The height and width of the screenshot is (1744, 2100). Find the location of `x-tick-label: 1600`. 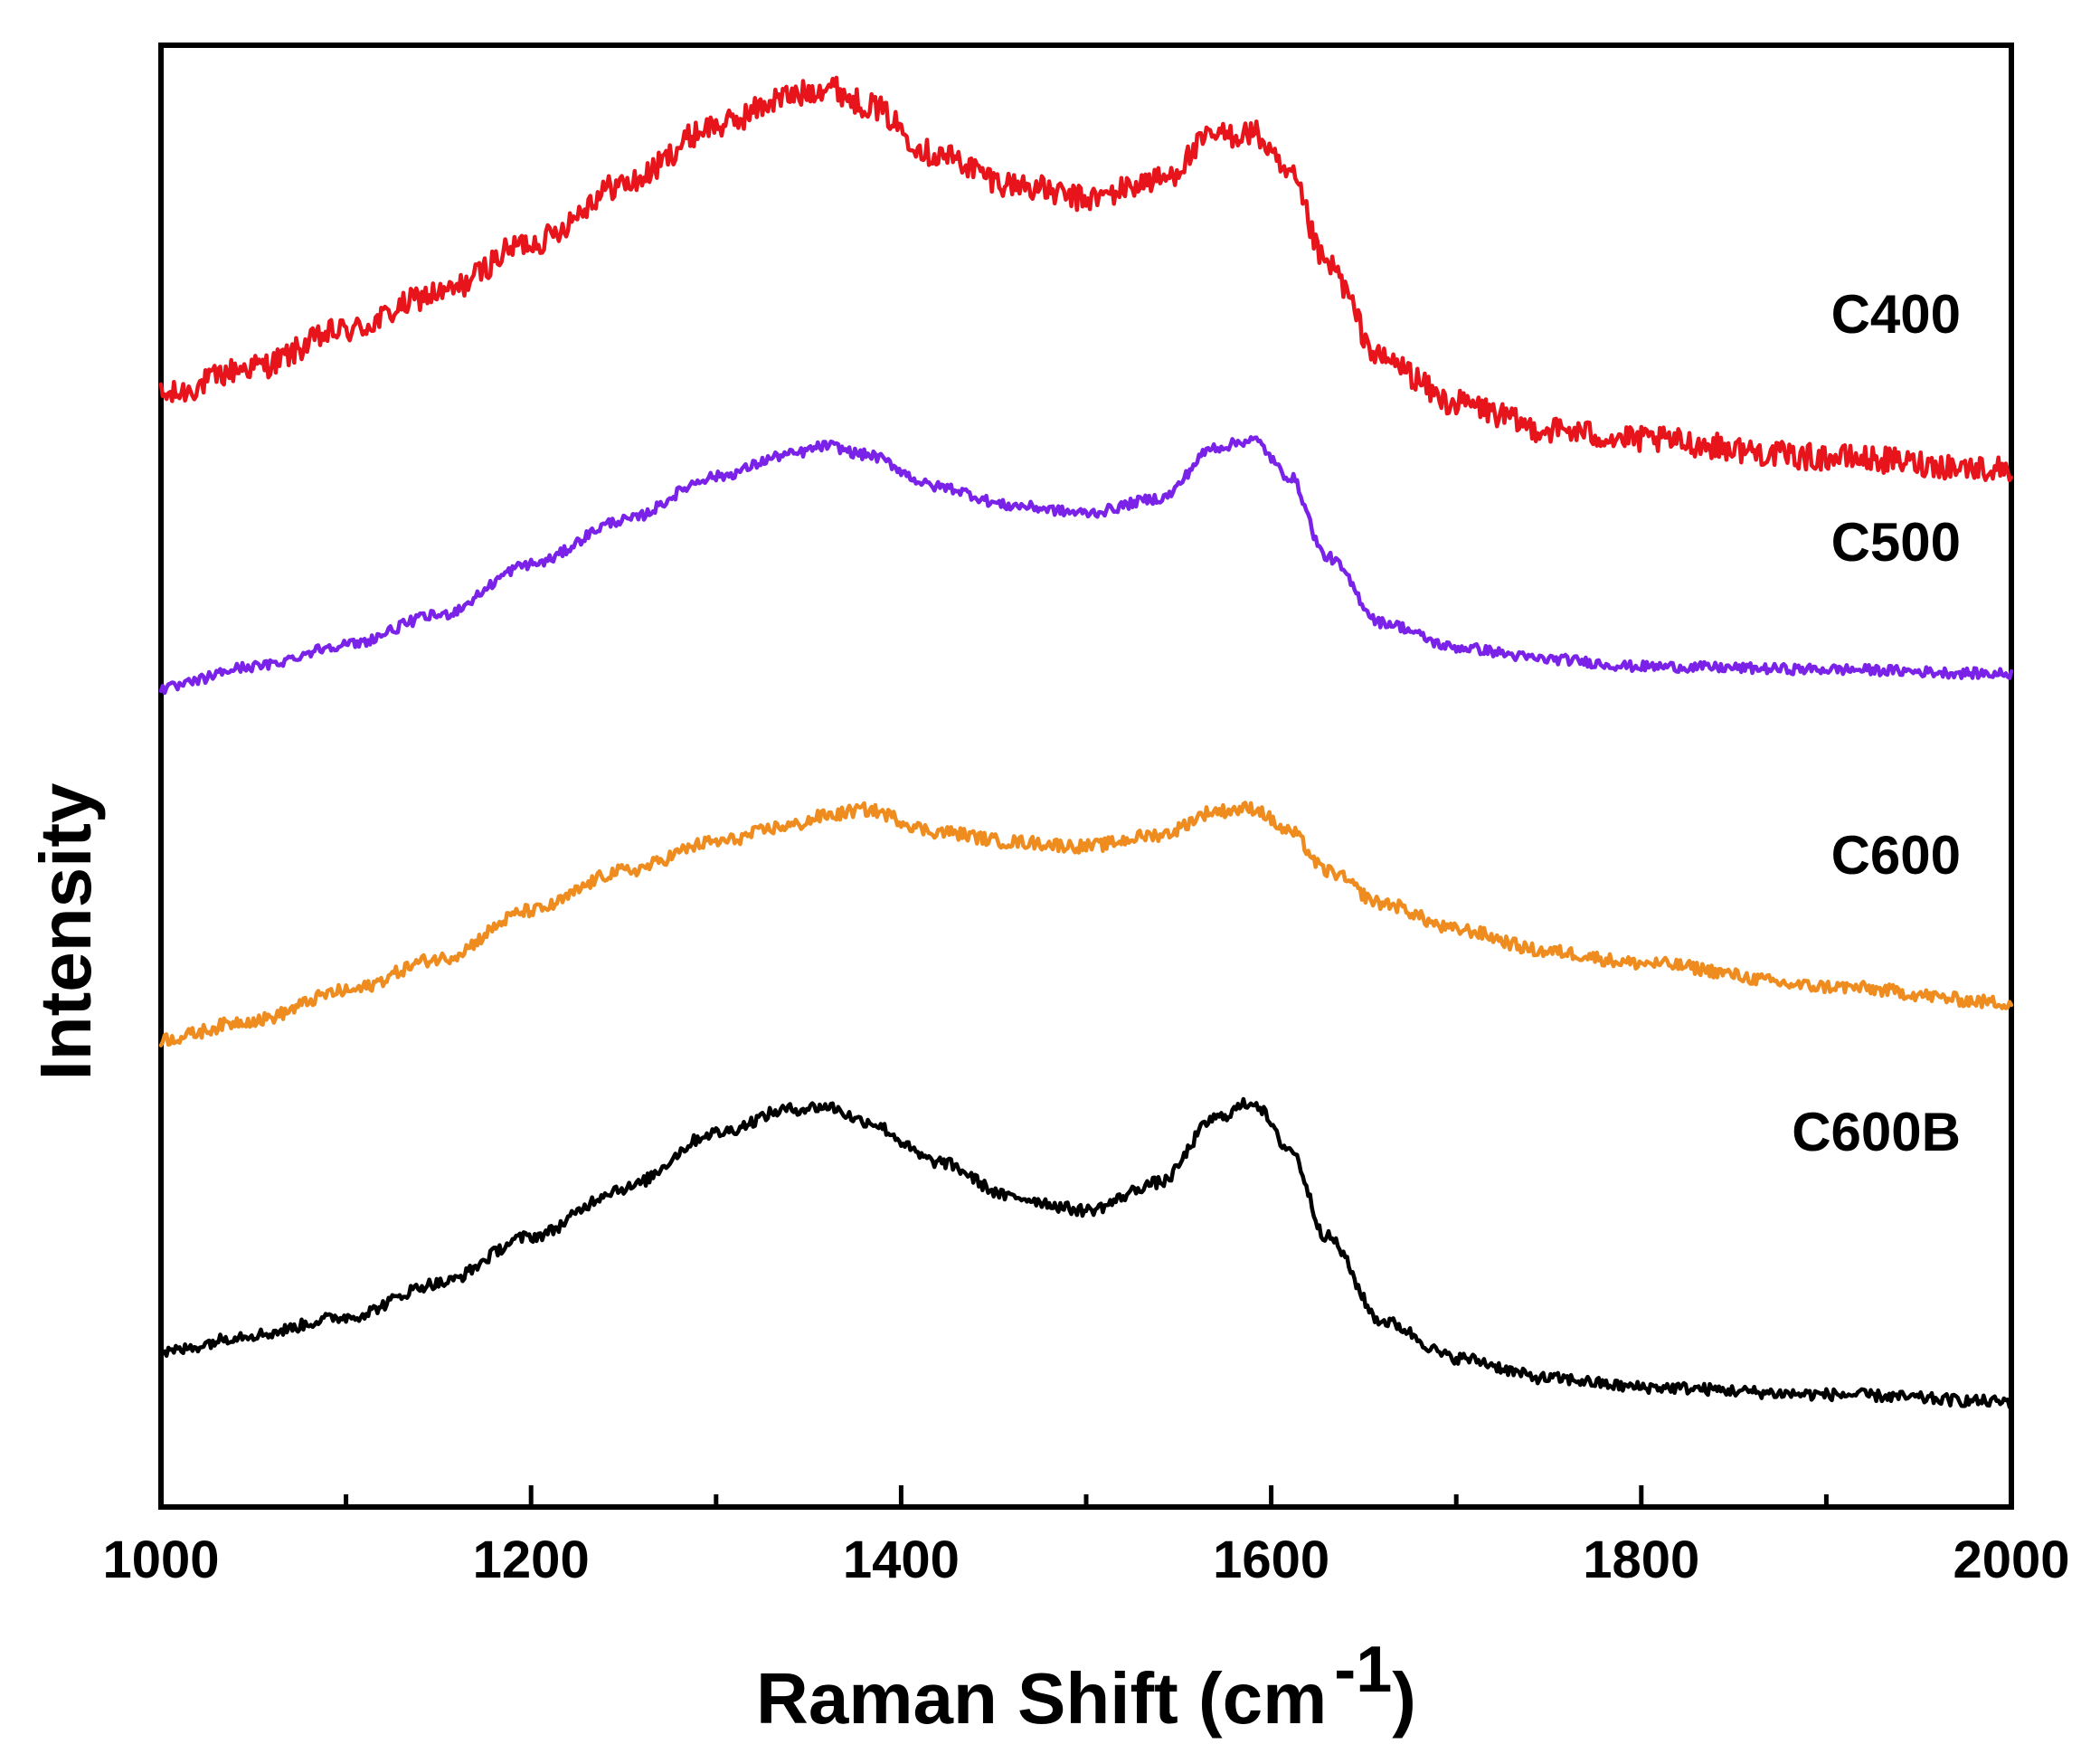

x-tick-label: 1600 is located at coordinates (1271, 1560).